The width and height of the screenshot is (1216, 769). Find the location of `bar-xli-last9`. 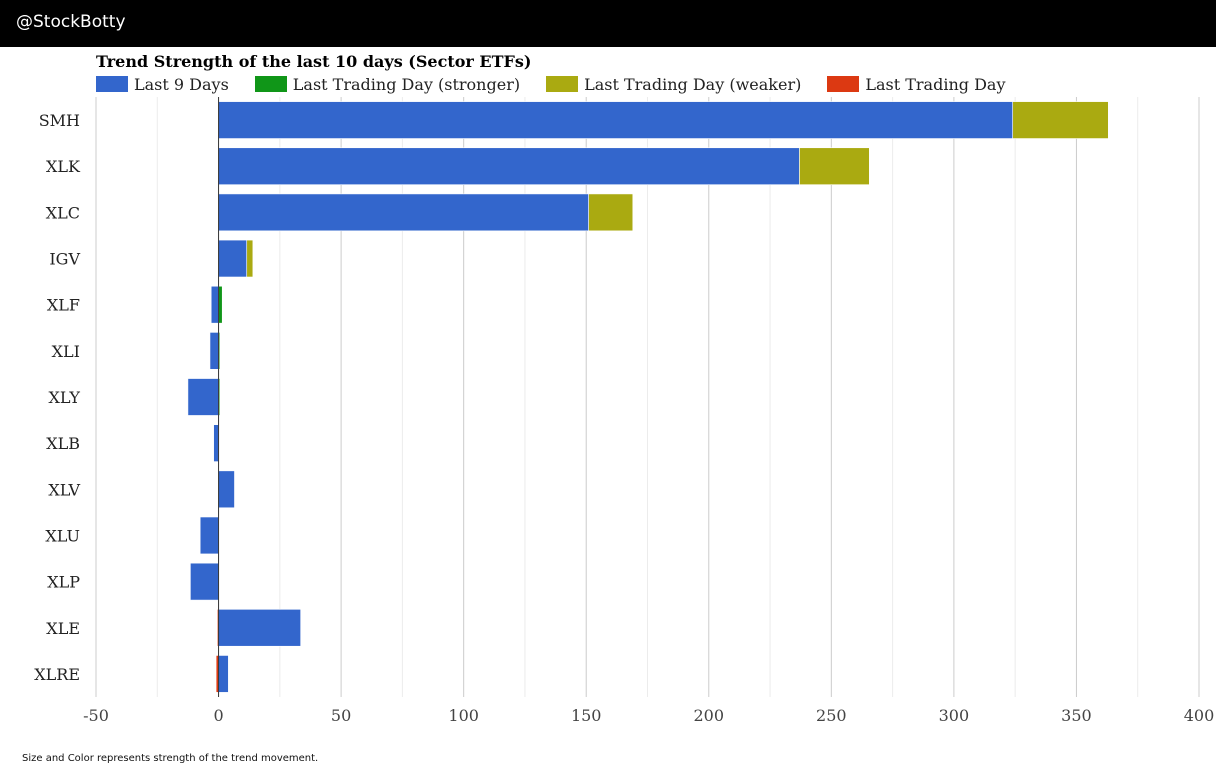

bar-xli-last9 is located at coordinates (214, 351).